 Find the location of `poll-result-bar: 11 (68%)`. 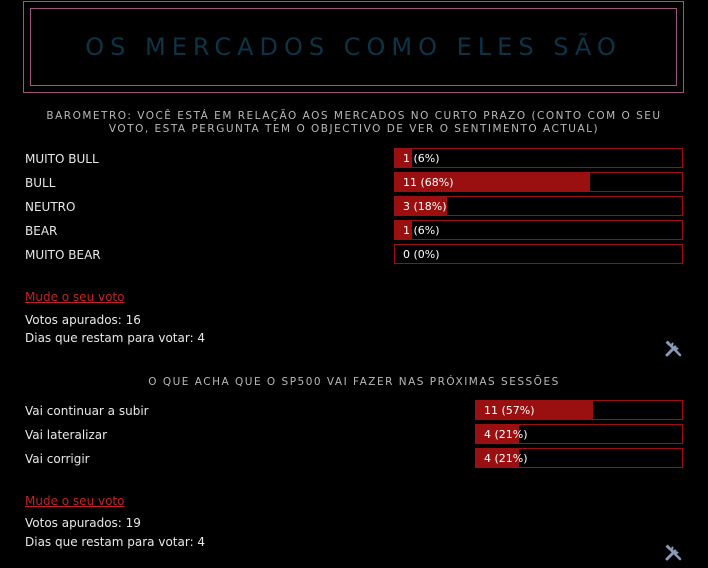

poll-result-bar: 11 (68%) is located at coordinates (538, 182).